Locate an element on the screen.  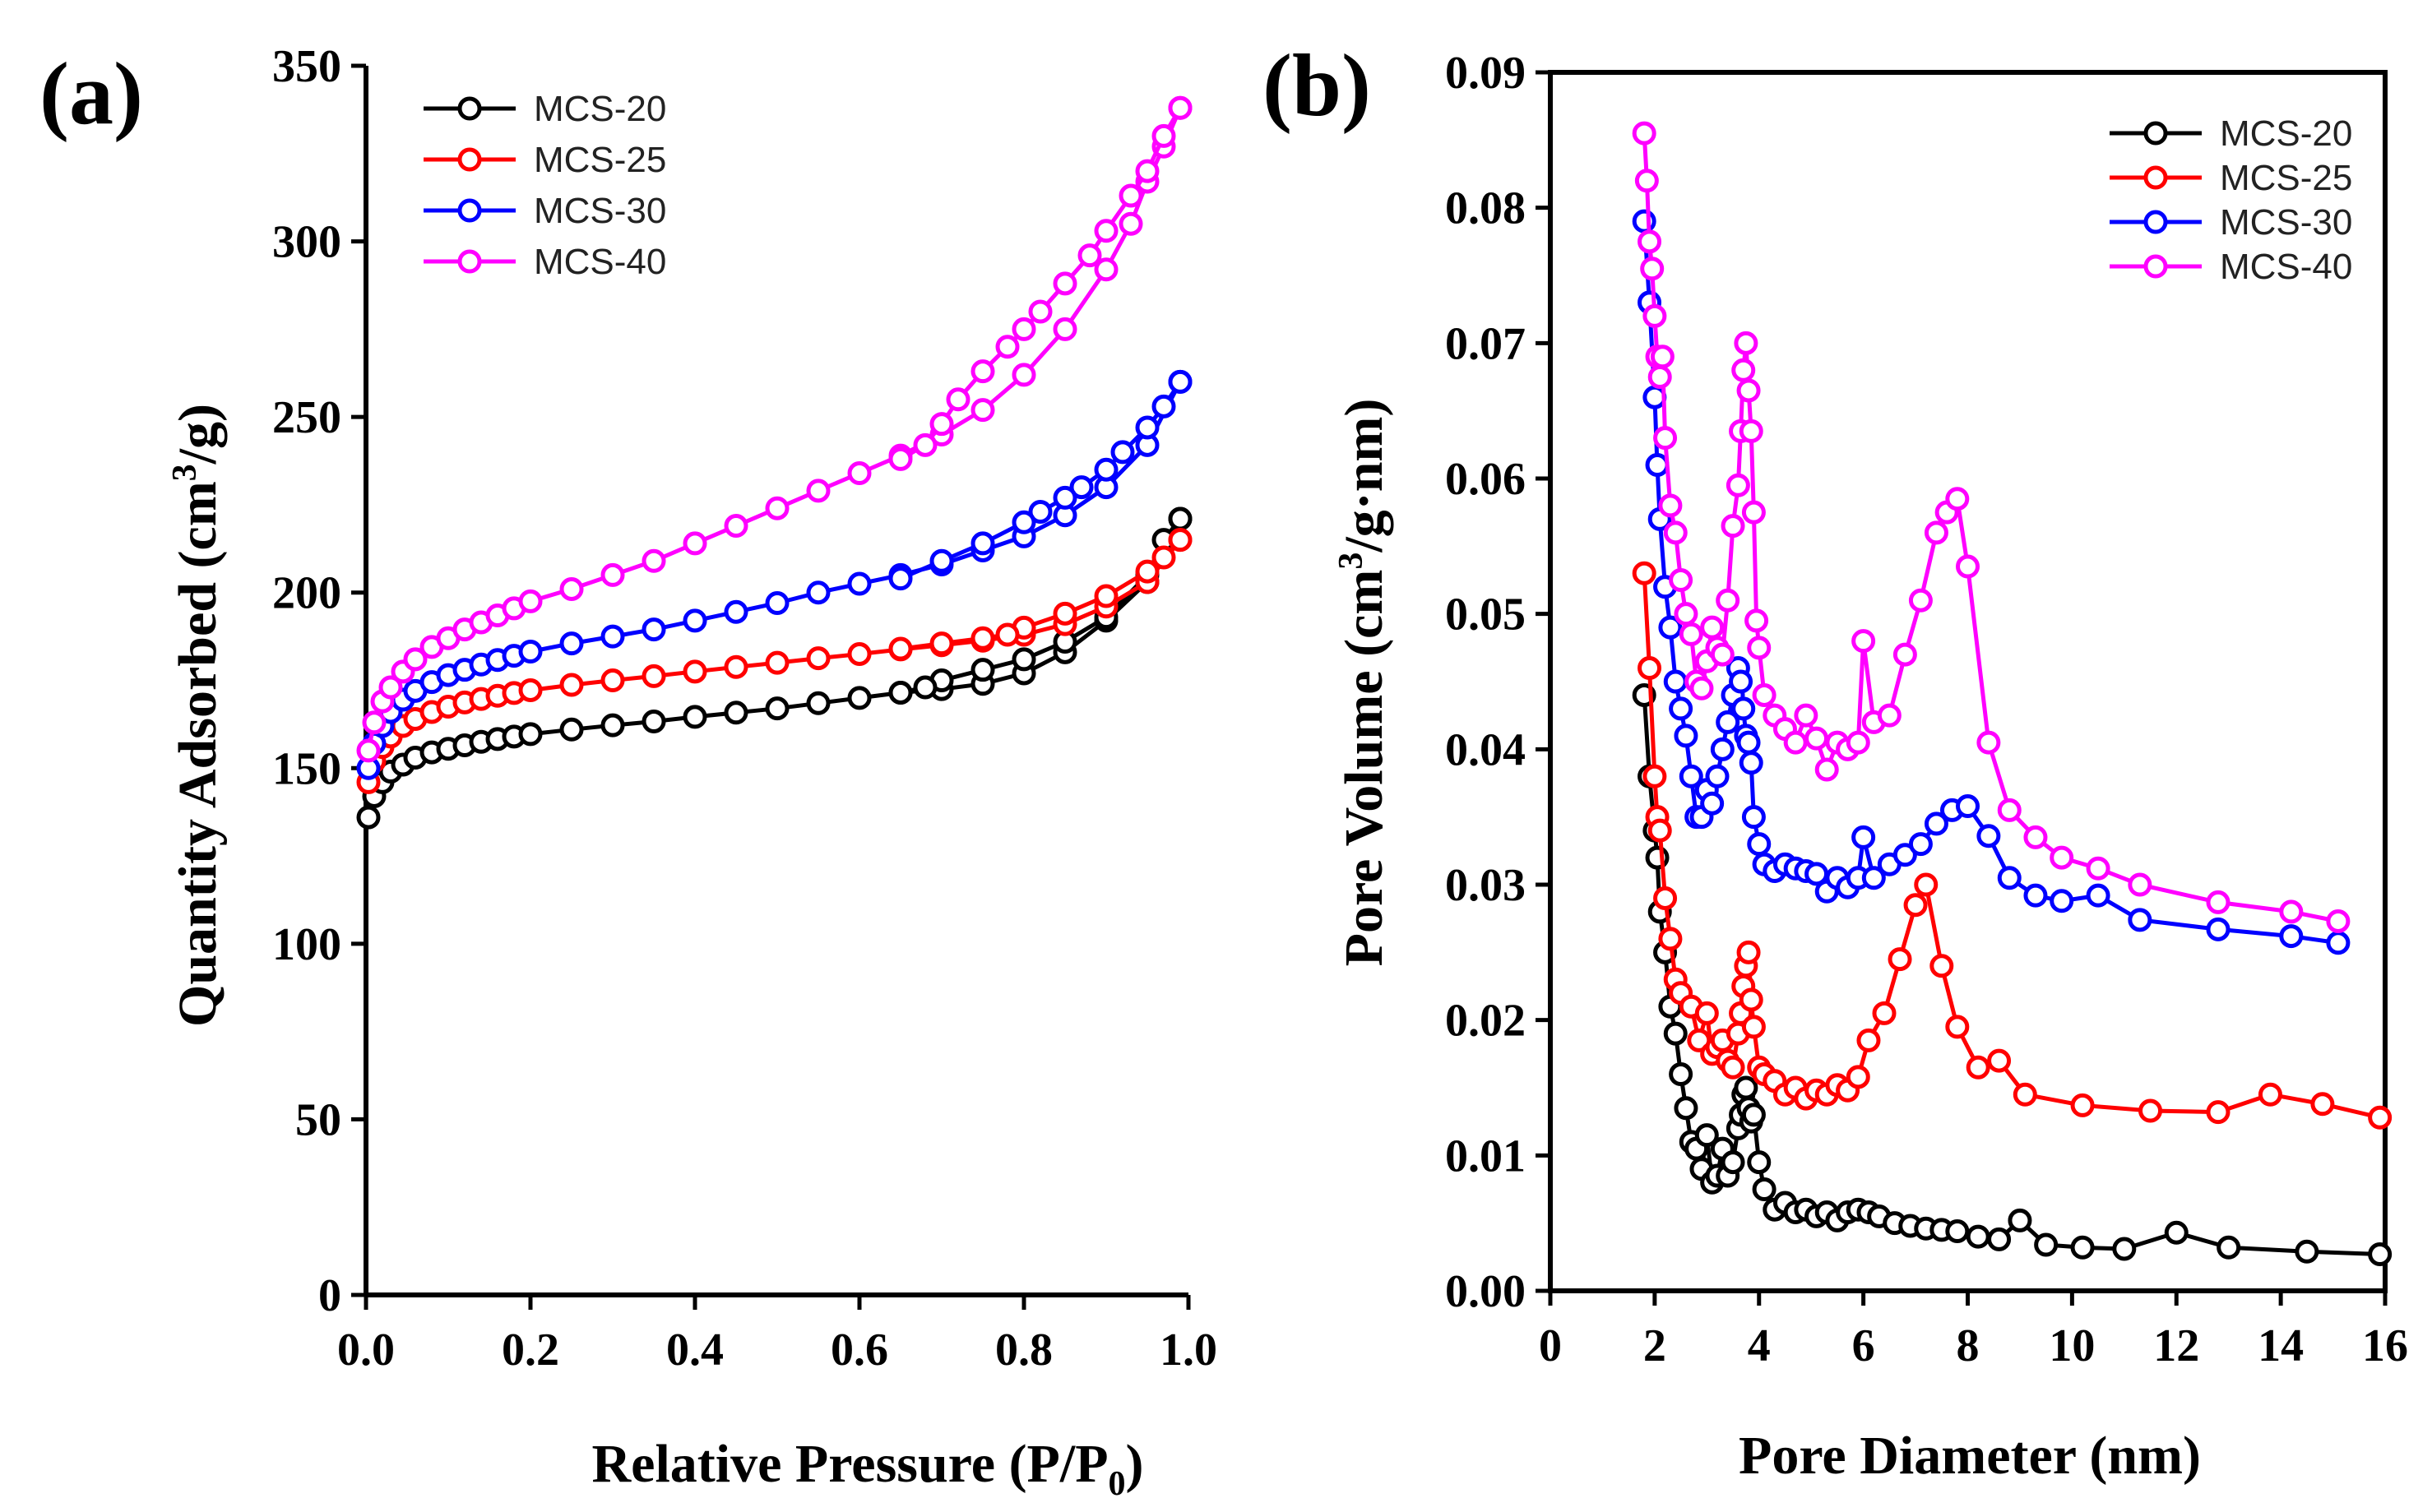
panel-a-label: (a) is located at coordinates (91, 94).